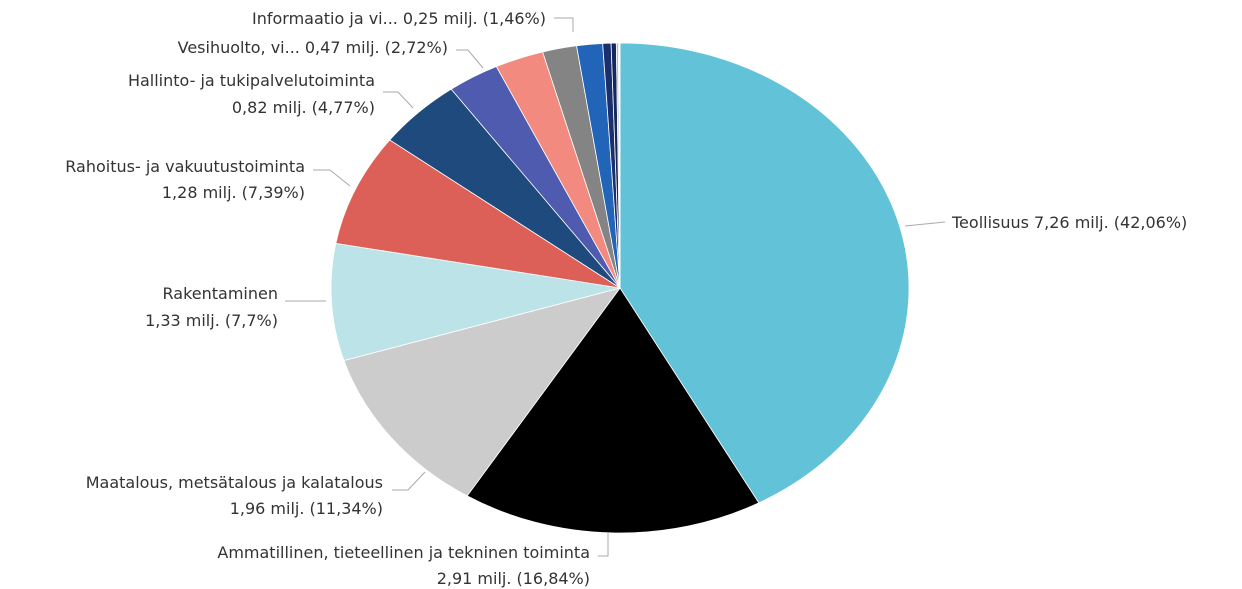  Describe the element at coordinates (399, 18) in the screenshot. I see `slice-label: Informaatio ja vi... 0,25 milj. (1,46%)` at that location.